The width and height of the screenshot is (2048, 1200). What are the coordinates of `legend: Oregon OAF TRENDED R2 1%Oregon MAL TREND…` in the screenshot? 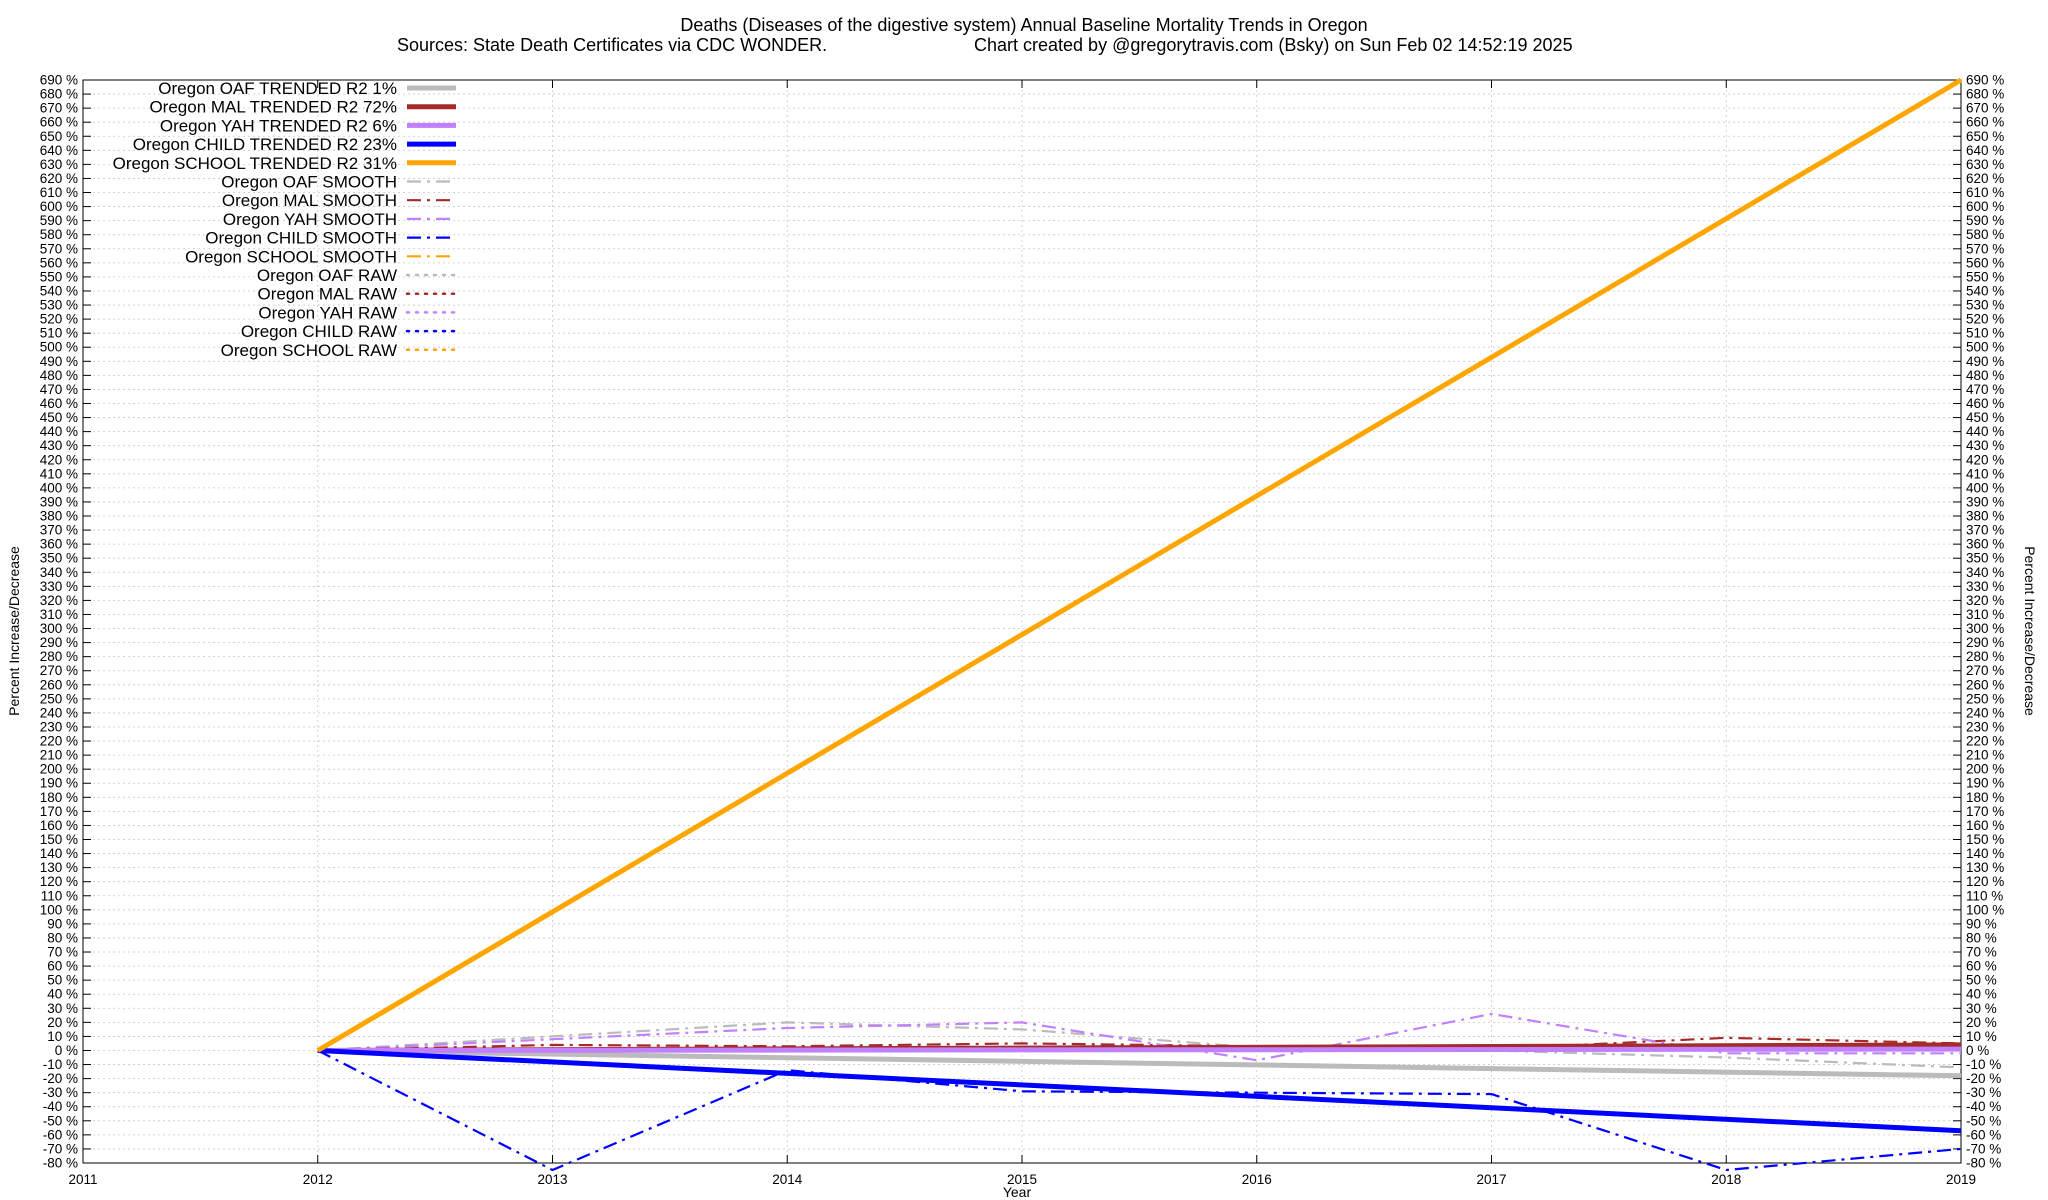 It's located at (285, 219).